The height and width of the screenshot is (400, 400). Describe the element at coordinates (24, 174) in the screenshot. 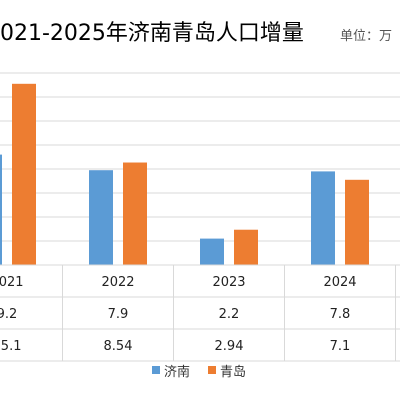

I see `bar-qingdao-2021` at that location.